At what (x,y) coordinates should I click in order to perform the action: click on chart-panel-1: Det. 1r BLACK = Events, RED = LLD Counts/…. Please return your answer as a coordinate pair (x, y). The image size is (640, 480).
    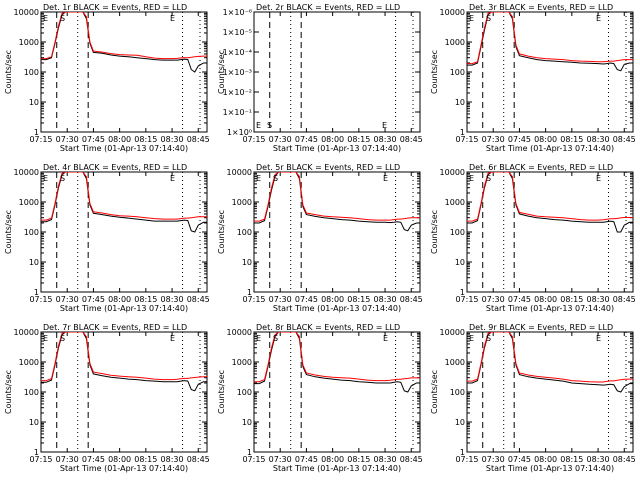
    Looking at the image, I should click on (107, 78).